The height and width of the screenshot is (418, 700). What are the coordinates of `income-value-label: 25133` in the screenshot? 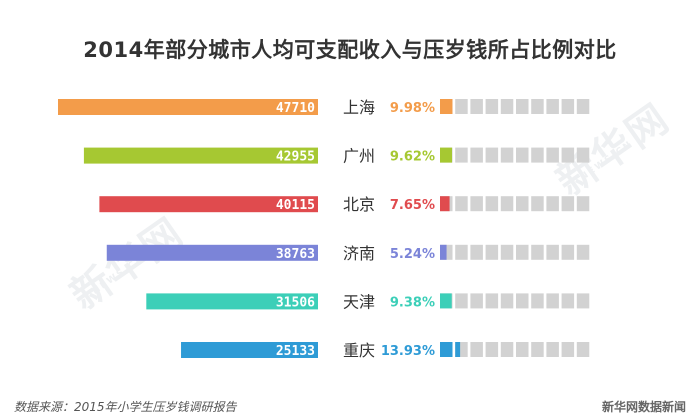 It's located at (295, 351).